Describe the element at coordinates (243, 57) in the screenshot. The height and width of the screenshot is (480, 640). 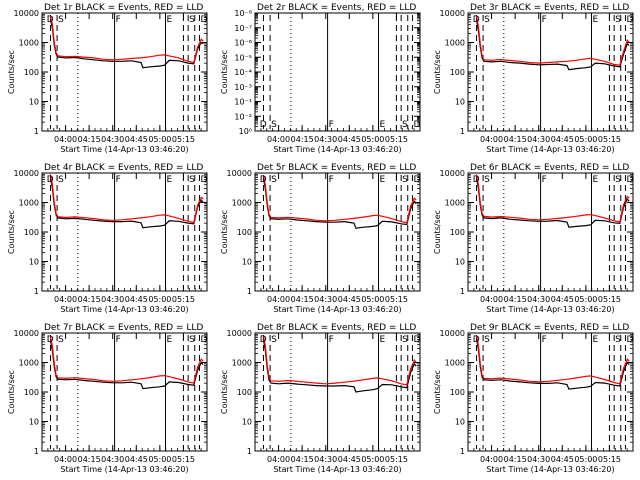
I see `y-tick-label: 10⁻⁵` at that location.